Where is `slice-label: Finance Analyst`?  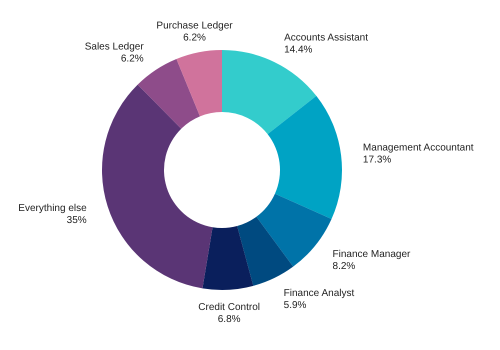
slice-label: Finance Analyst is located at coordinates (319, 293).